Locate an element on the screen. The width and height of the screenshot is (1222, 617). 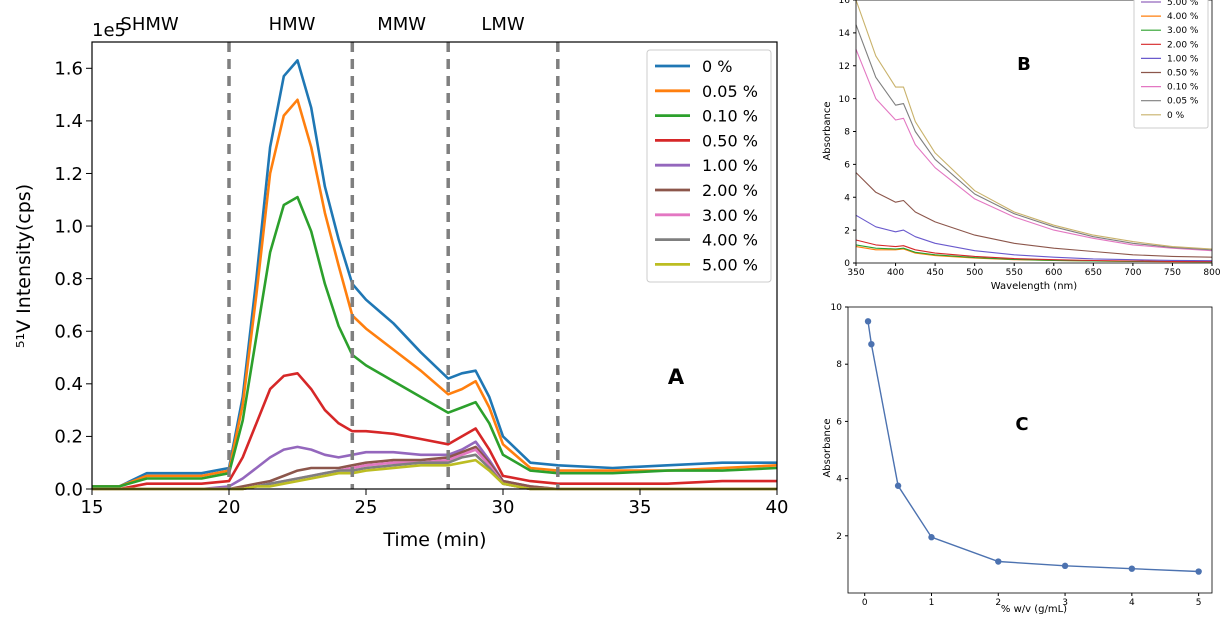
absorbance-line is located at coordinates (1033, 447).